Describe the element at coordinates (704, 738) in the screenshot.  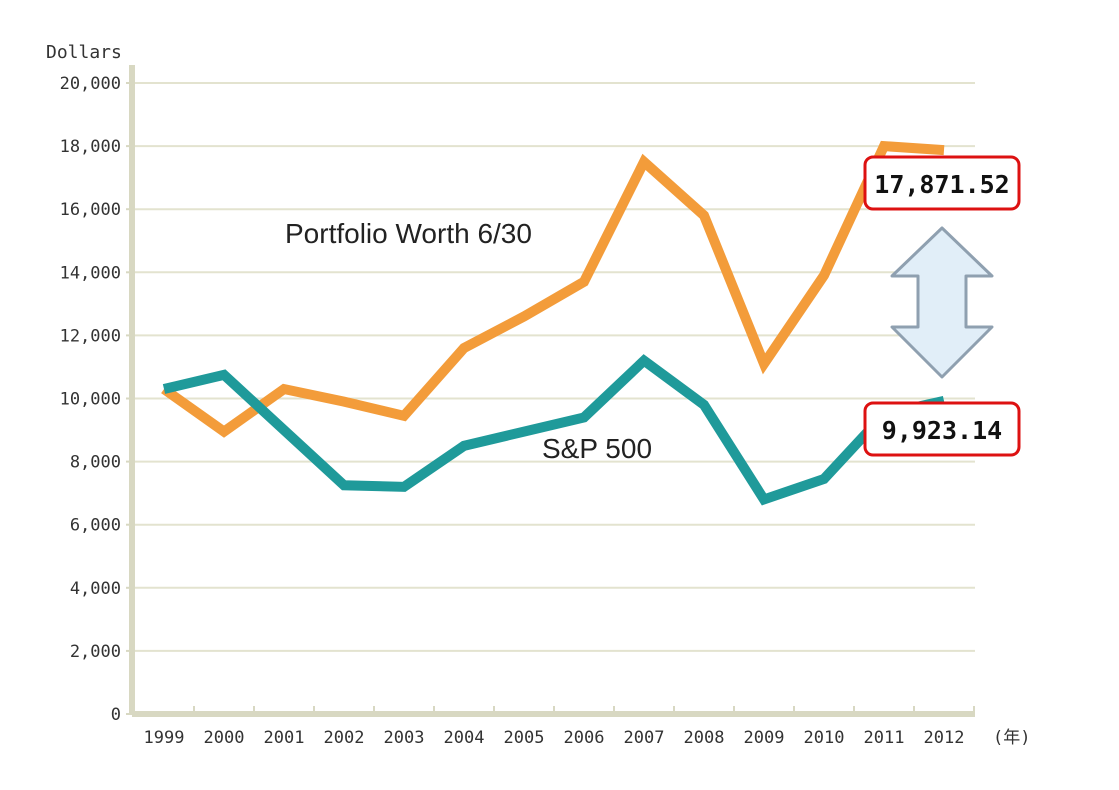
I see `x-tick-label: 2008` at that location.